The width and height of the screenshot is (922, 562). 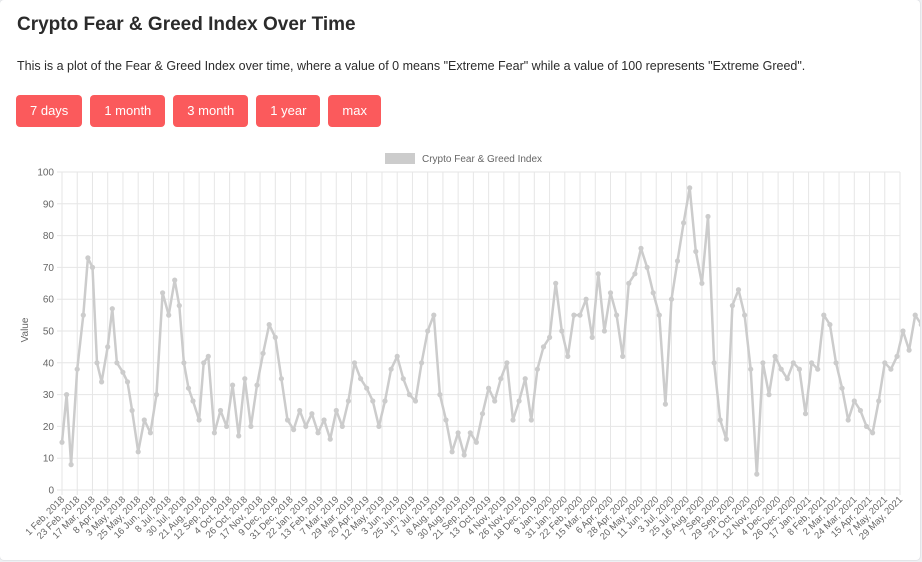 I want to click on range-1-year-button: 1 year, so click(x=288, y=111).